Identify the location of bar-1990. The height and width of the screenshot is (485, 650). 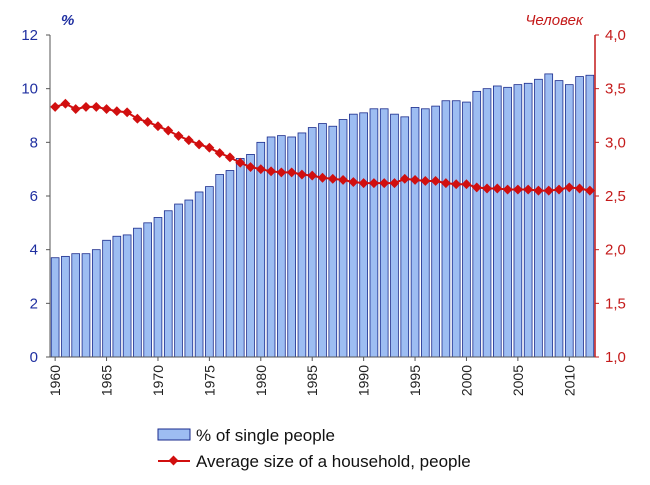
(363, 235).